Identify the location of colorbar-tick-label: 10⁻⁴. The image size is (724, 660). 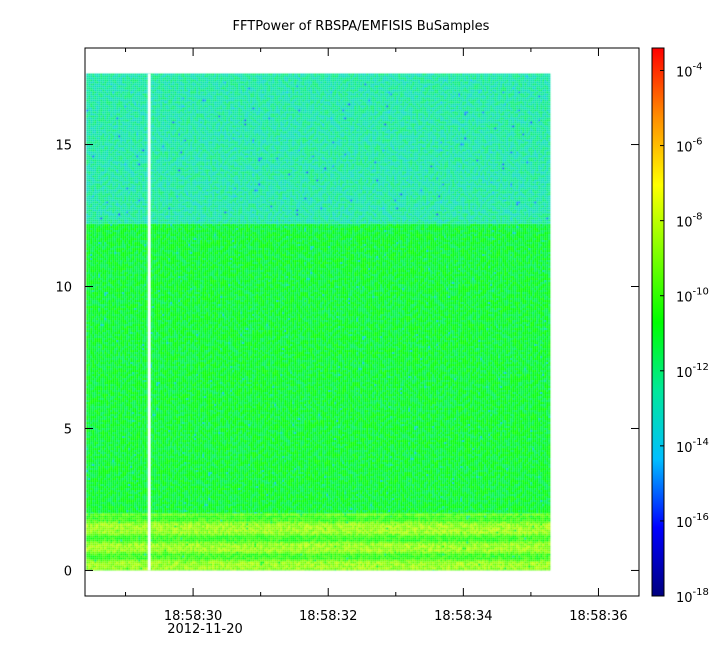
(689, 71).